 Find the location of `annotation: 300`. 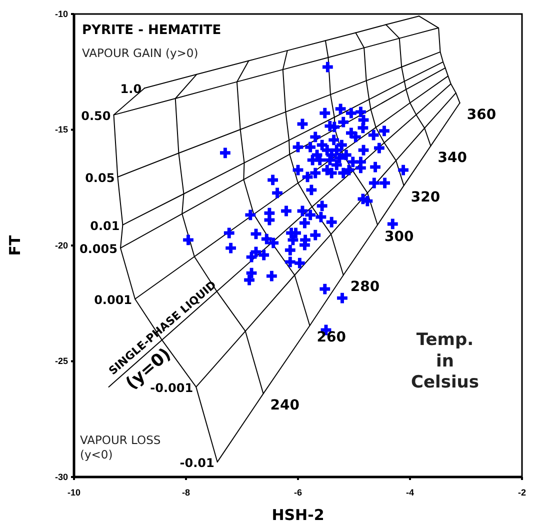

annotation: 300 is located at coordinates (399, 236).